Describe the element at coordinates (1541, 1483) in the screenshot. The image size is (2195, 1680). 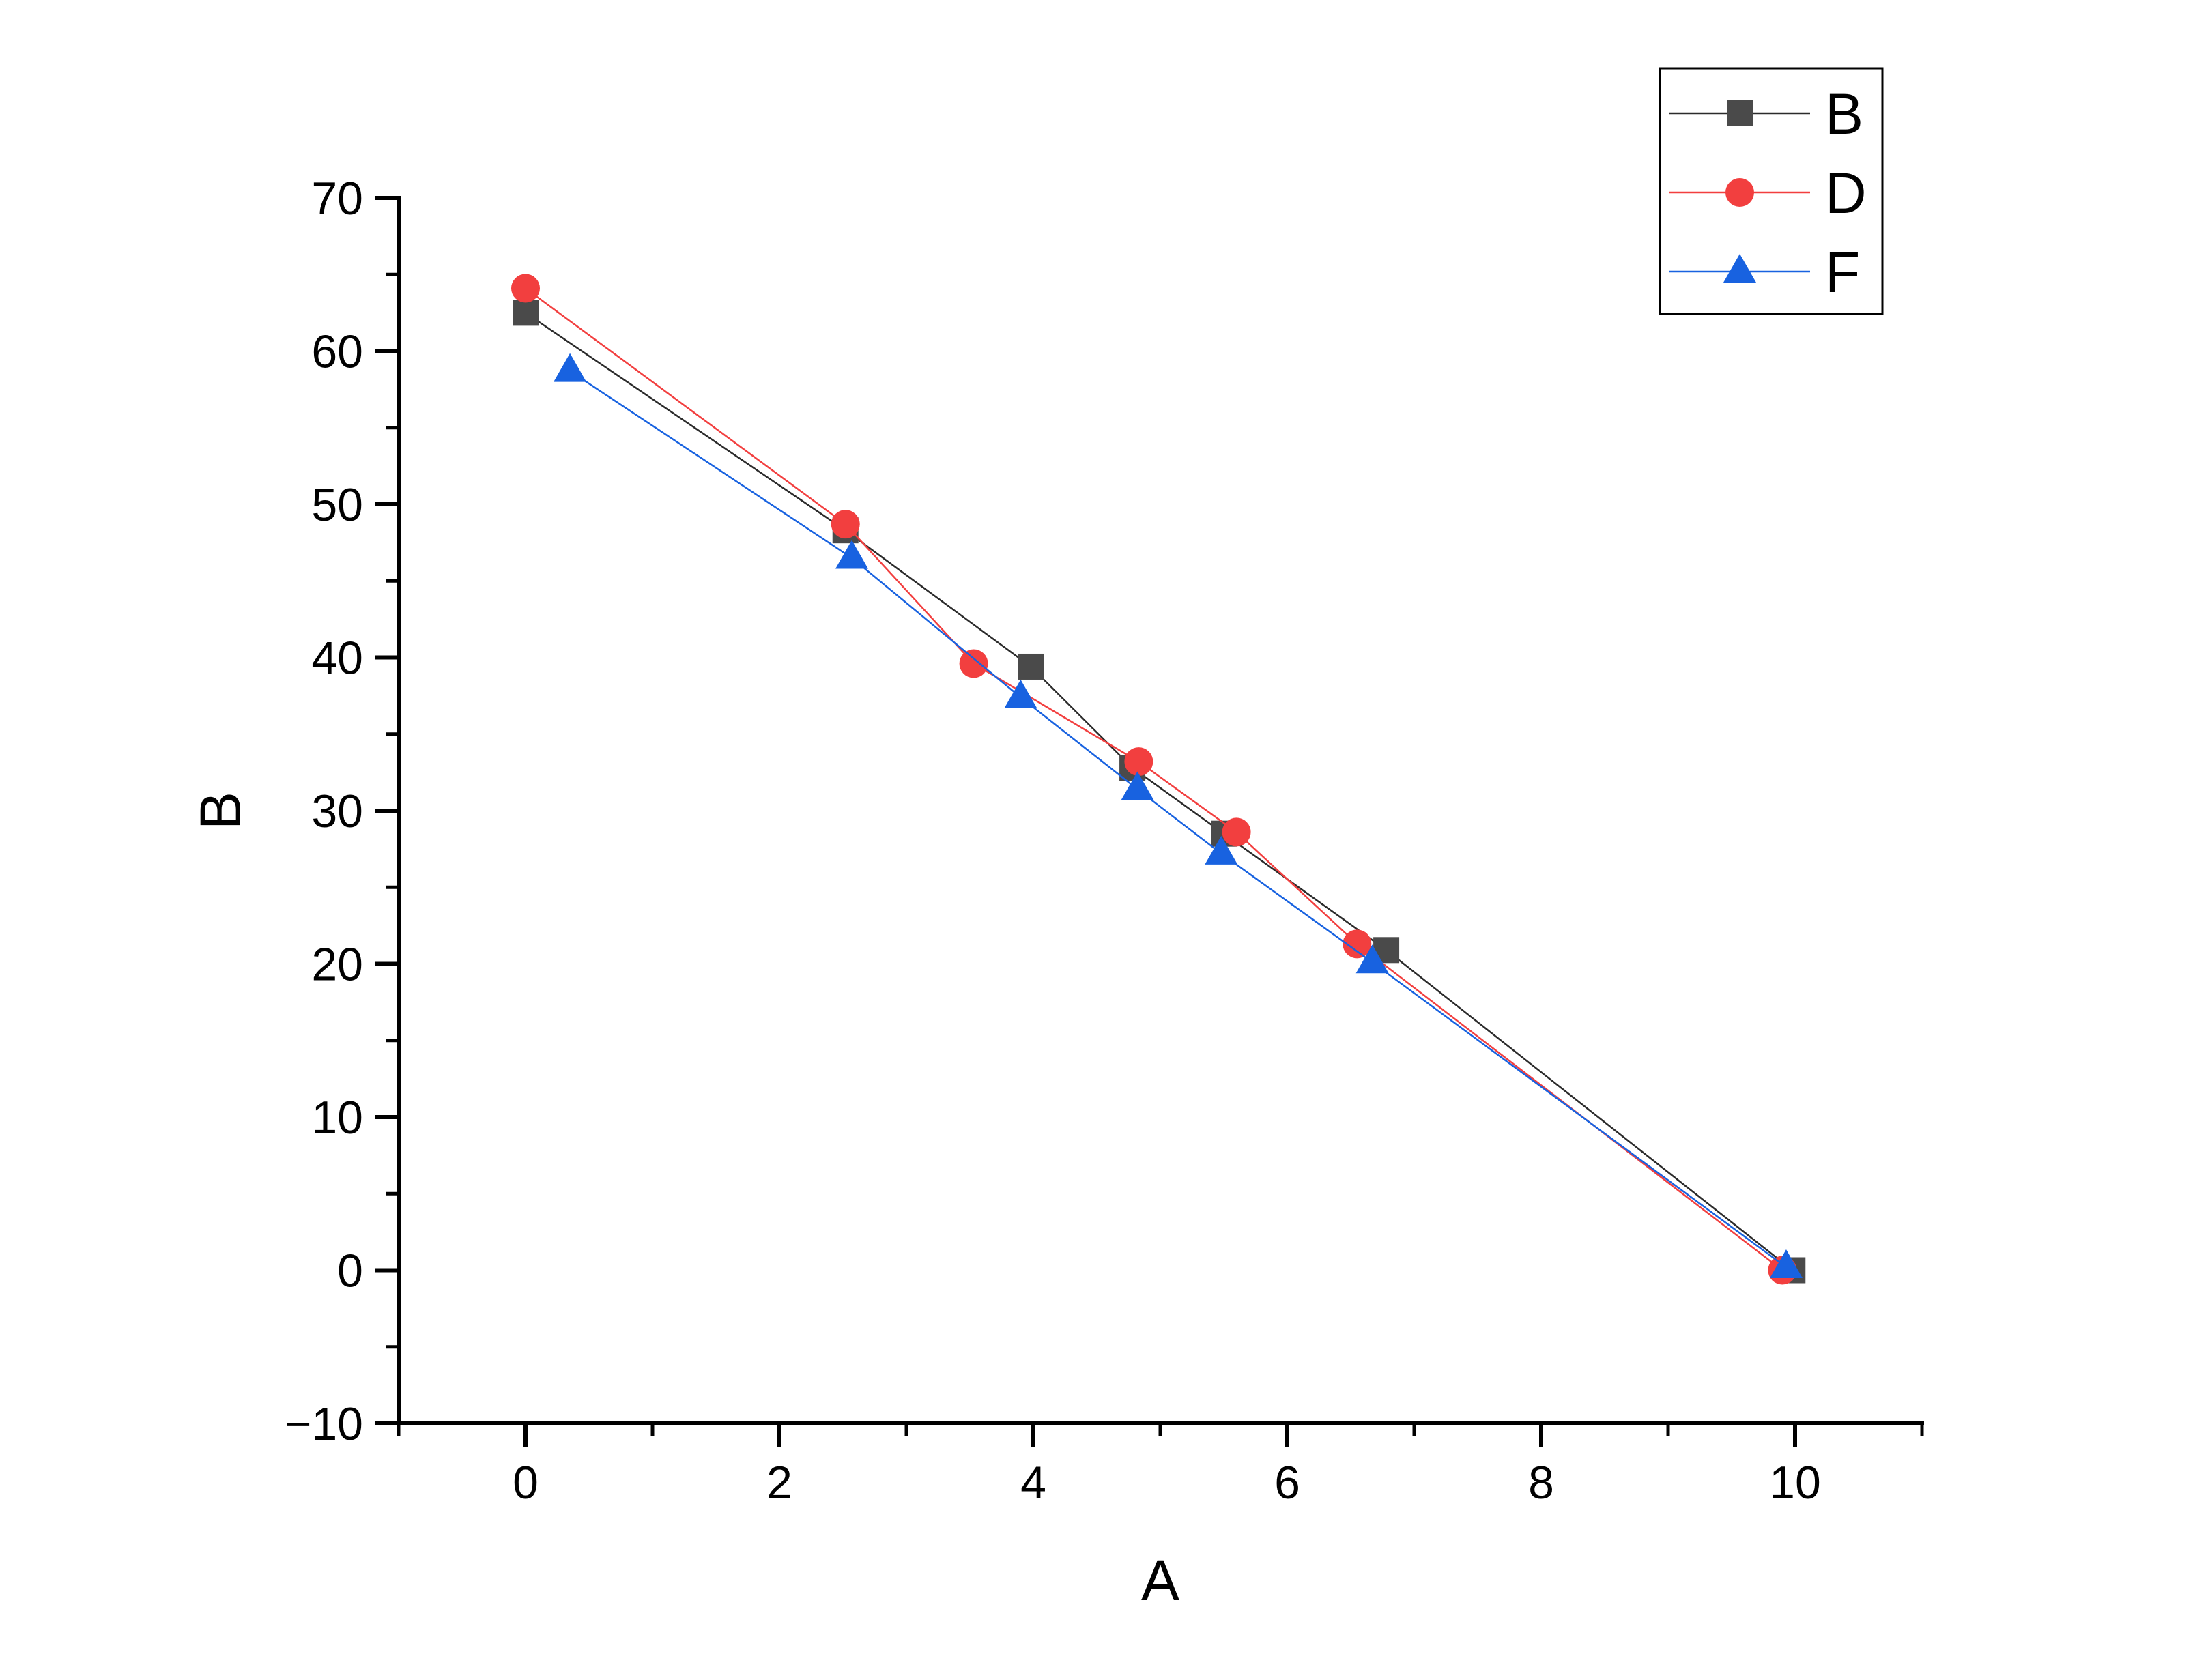
I see `x-tick-label: 8` at that location.